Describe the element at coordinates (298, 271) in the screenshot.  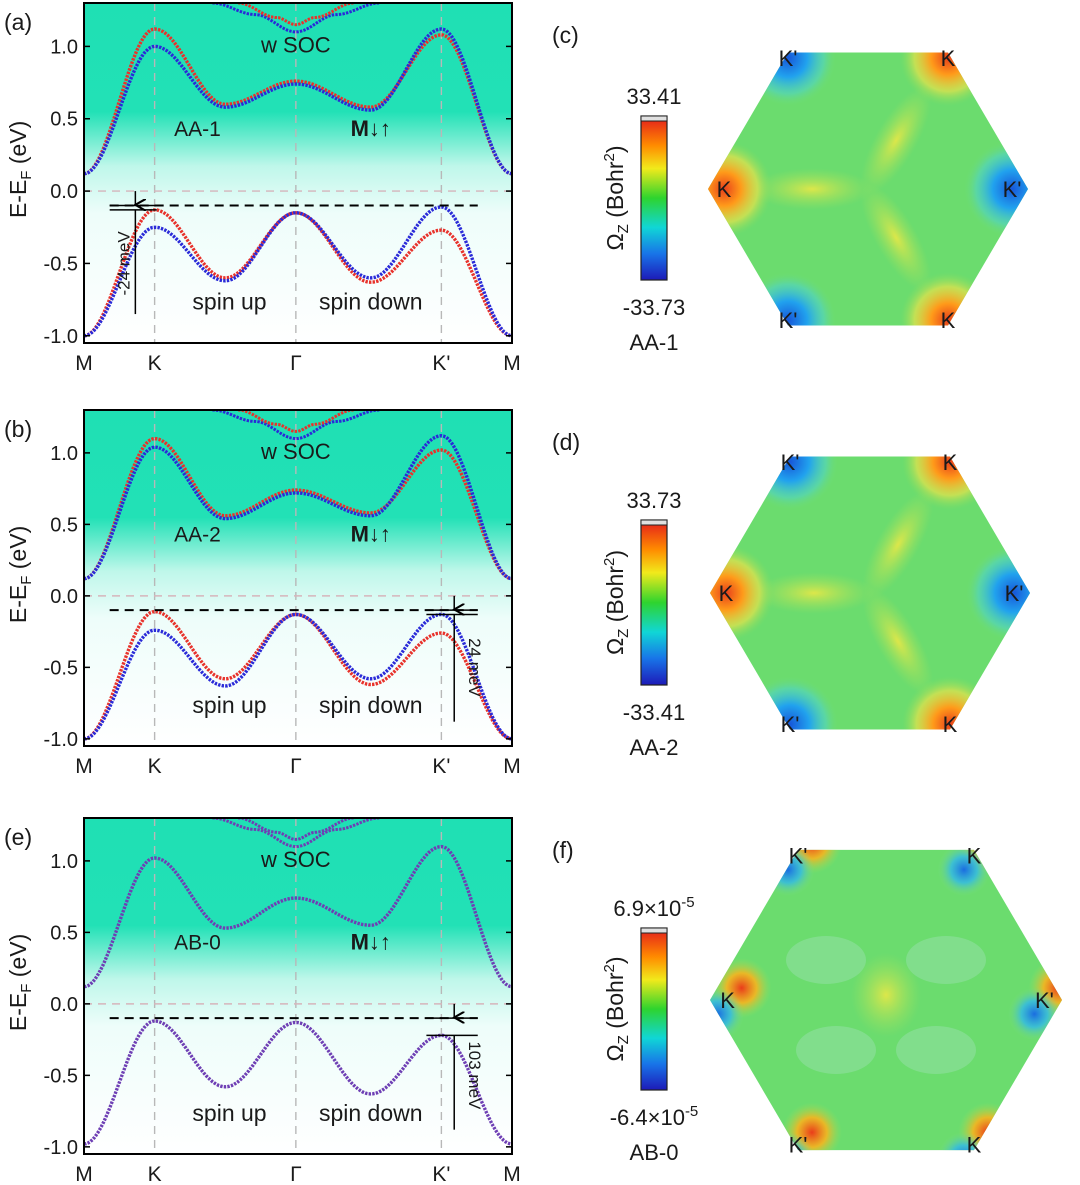
I see `band-valence-spin-down` at that location.